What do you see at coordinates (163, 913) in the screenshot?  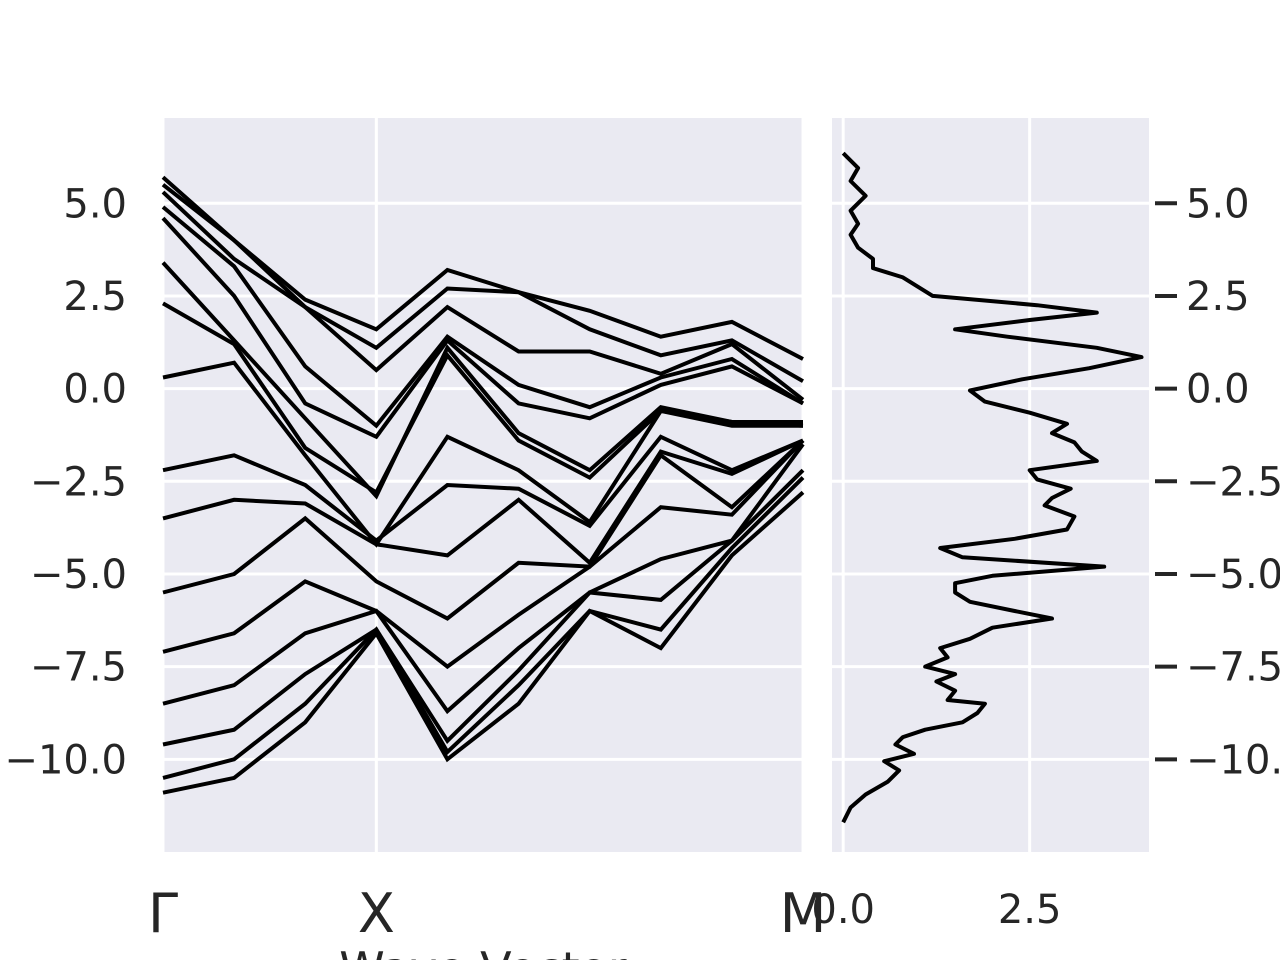 I see `kpoint-label: Γ` at bounding box center [163, 913].